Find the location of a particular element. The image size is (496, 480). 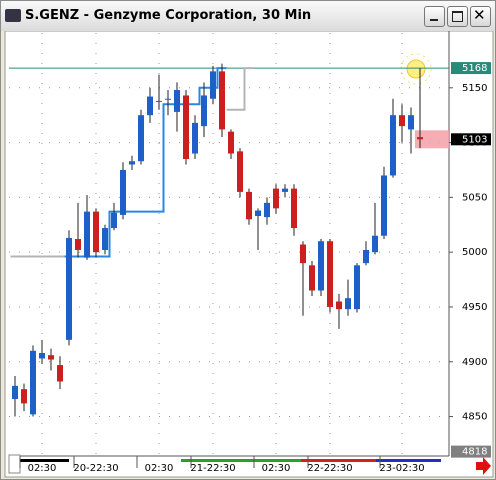

y-tick-label: 5000 is located at coordinates (474, 252).